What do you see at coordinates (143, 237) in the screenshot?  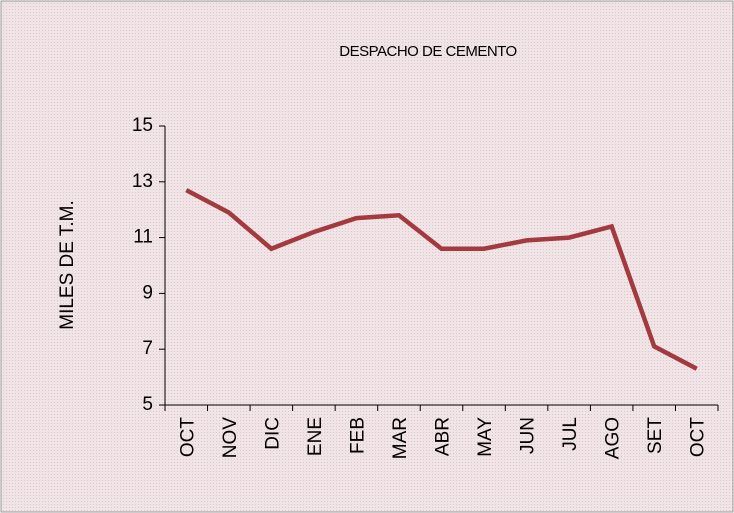 I see `y-tick-label: 11` at bounding box center [143, 237].